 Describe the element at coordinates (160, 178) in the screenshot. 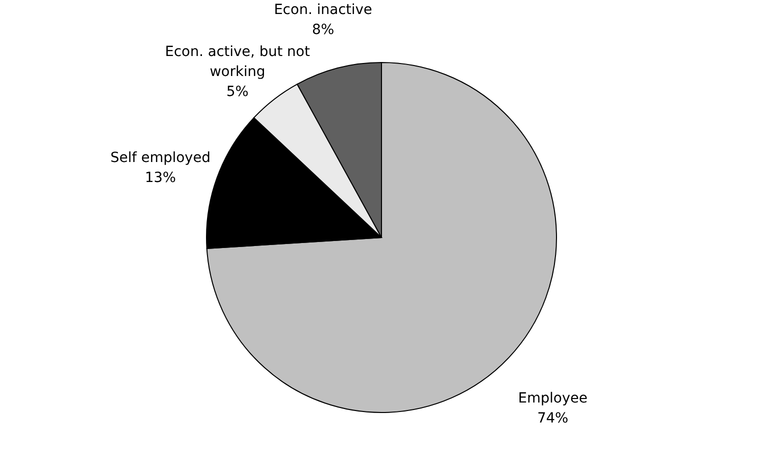

I see `data-label: 13%` at that location.